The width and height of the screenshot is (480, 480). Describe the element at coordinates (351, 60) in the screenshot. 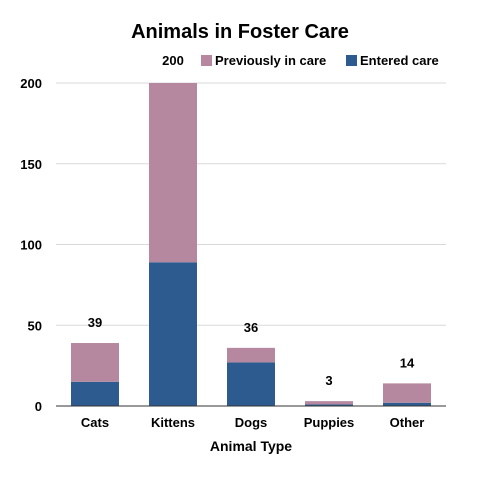

I see `legend-swatch-entered-care` at that location.